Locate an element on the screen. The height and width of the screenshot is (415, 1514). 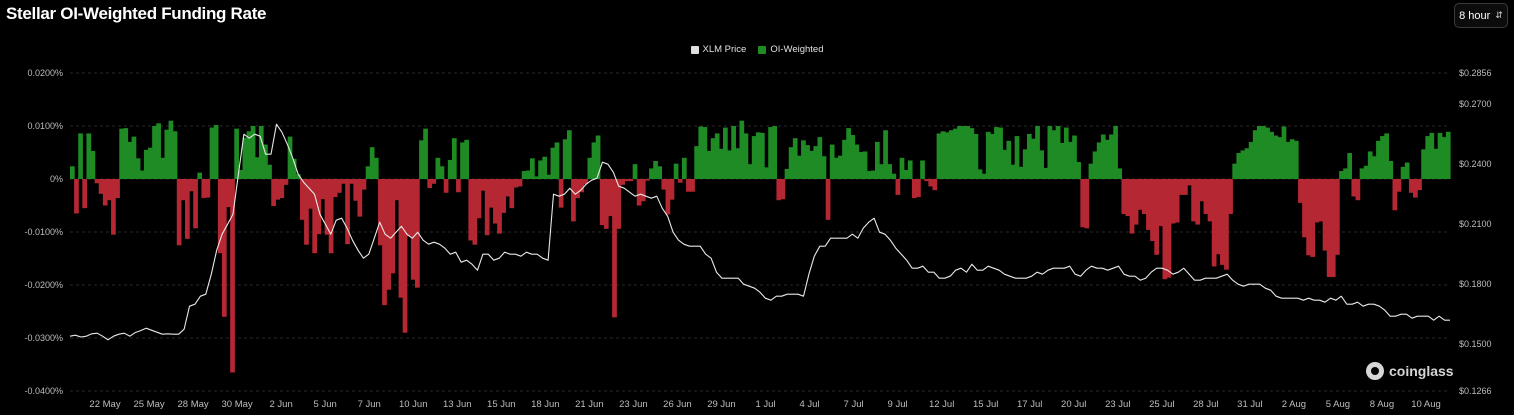
y-left-tick-label: -0.0300% is located at coordinates (43, 338).